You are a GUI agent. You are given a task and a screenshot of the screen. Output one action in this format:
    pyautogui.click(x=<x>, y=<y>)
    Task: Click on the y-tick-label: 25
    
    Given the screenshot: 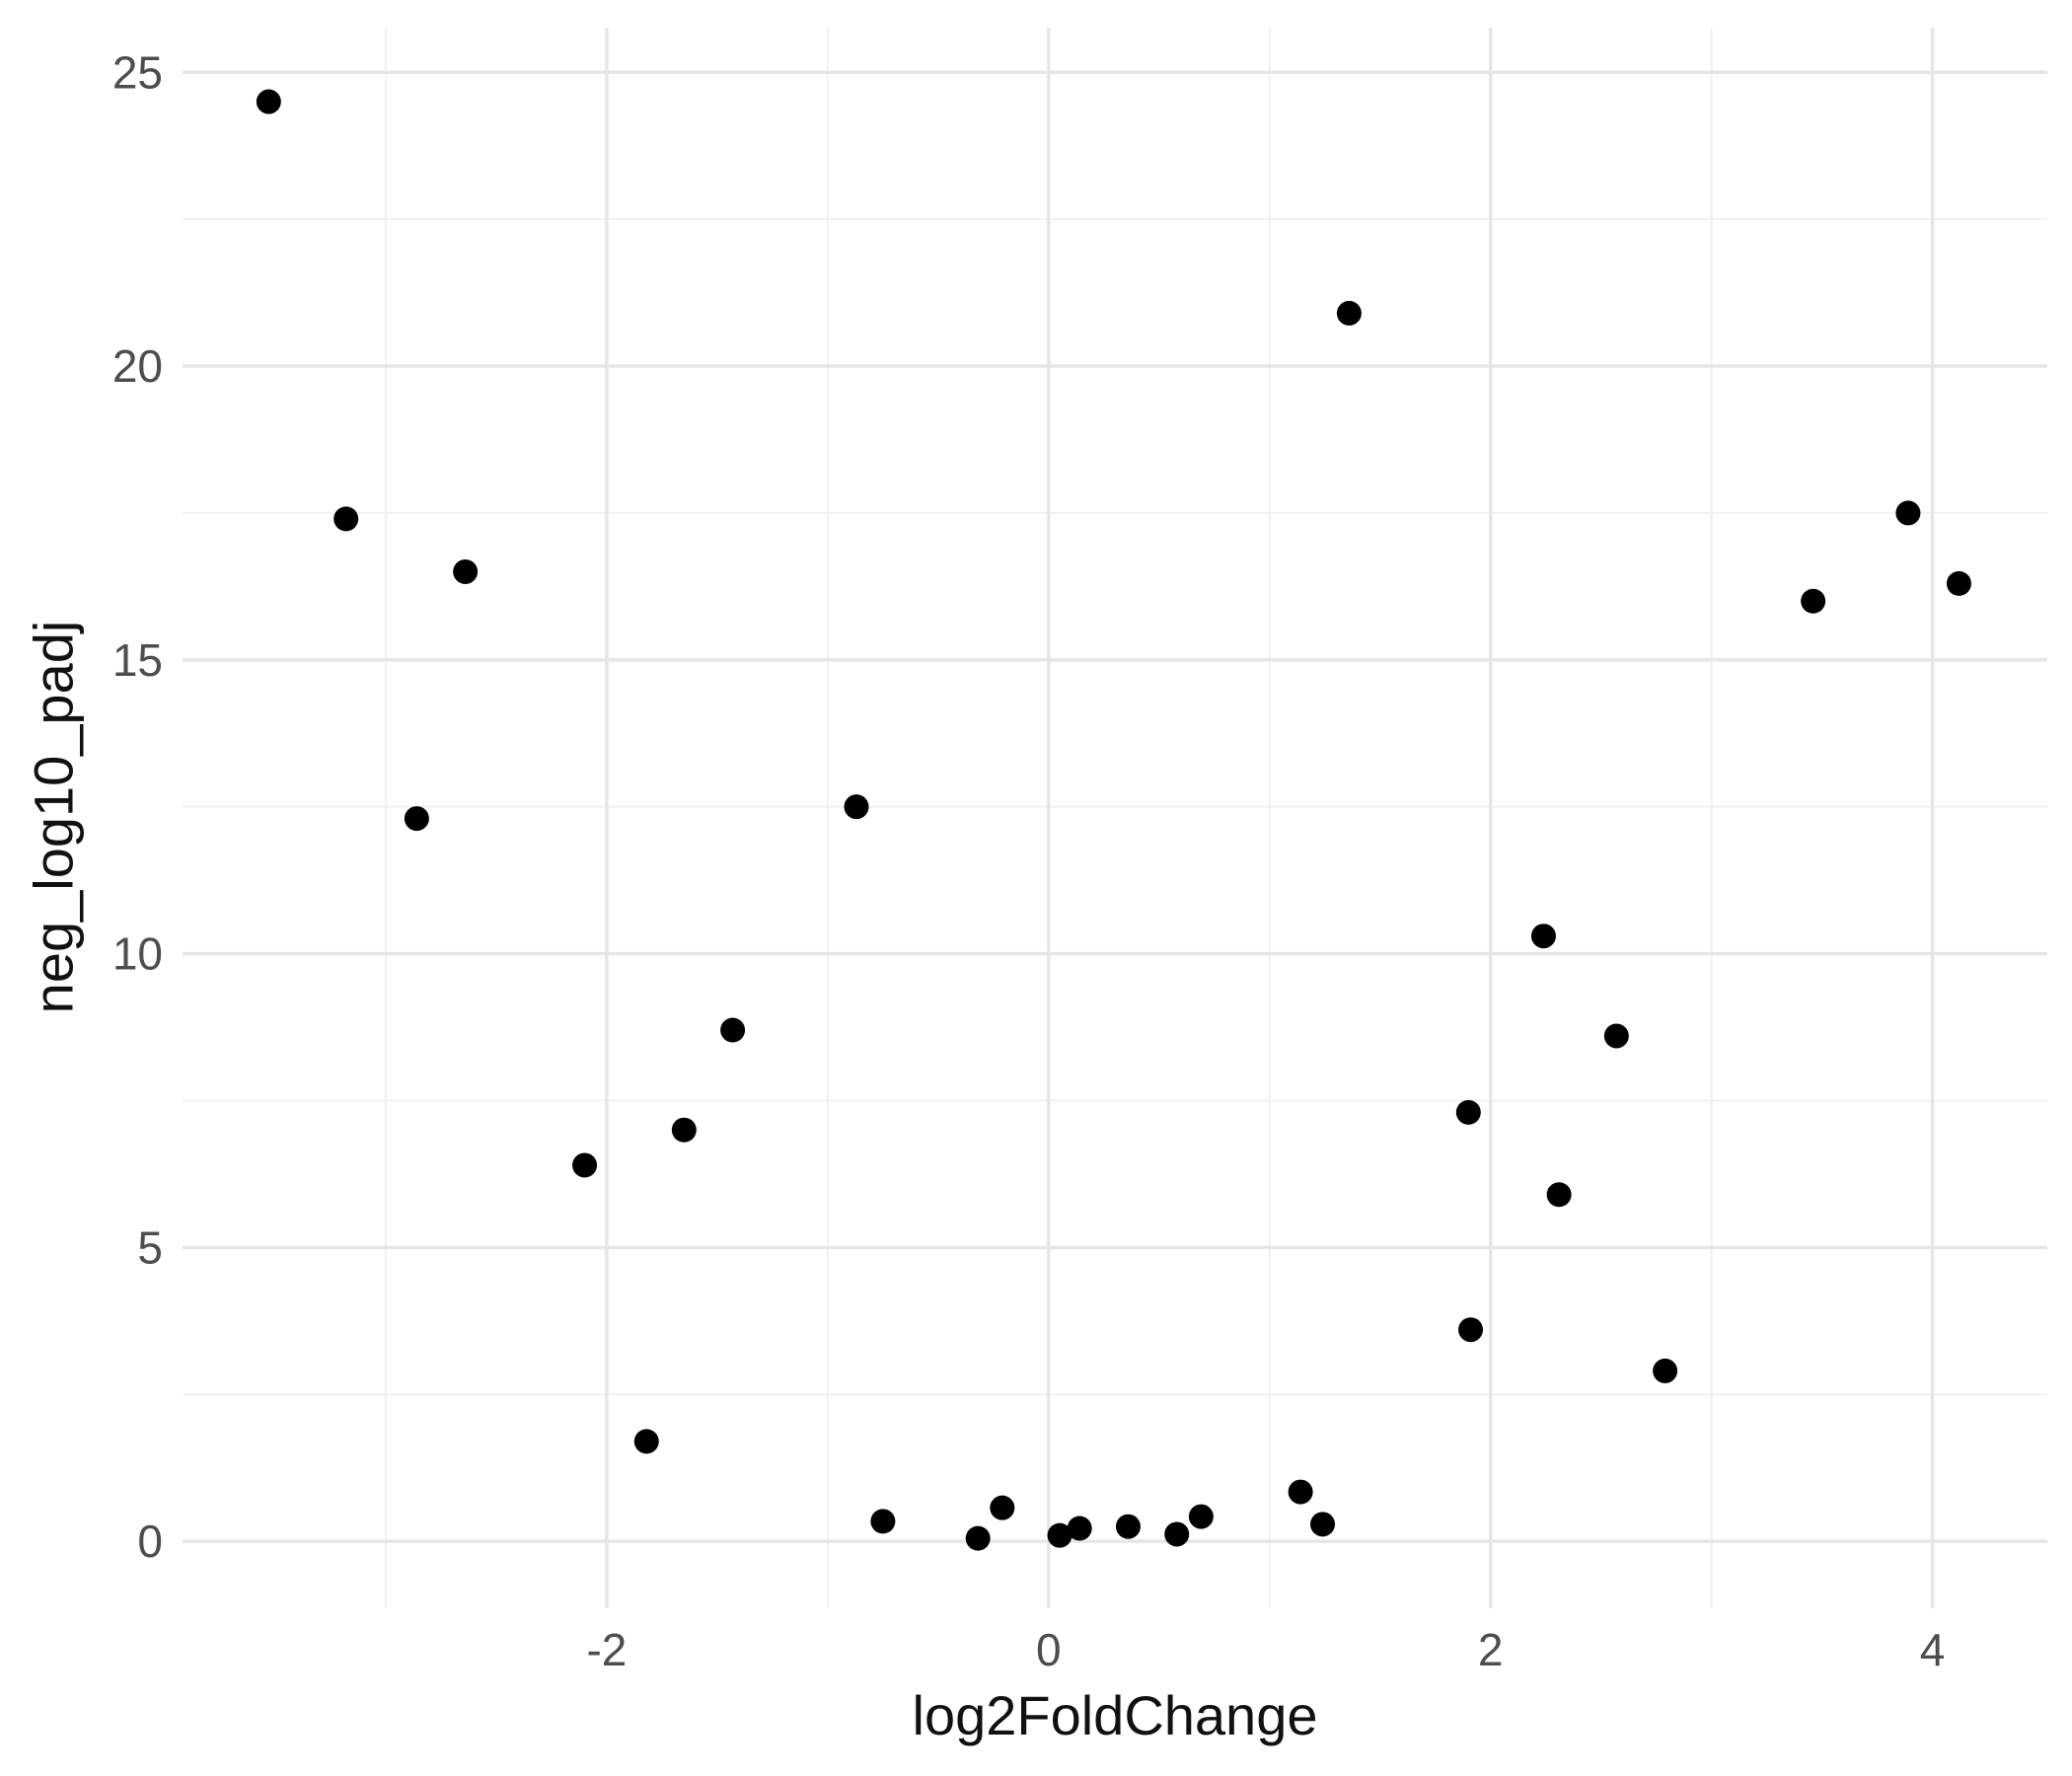 What is the action you would take?
    pyautogui.click(x=138, y=72)
    